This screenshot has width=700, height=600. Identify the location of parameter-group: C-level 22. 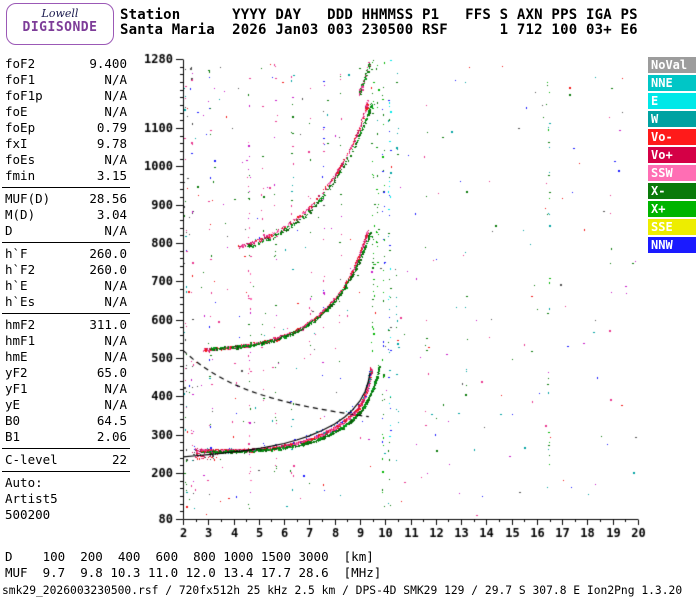
(66, 461).